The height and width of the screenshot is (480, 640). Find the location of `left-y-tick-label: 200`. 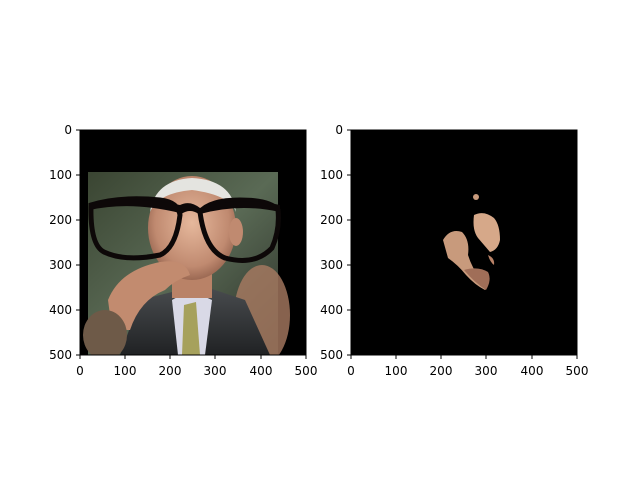

left-y-tick-label: 200 is located at coordinates (60, 220).